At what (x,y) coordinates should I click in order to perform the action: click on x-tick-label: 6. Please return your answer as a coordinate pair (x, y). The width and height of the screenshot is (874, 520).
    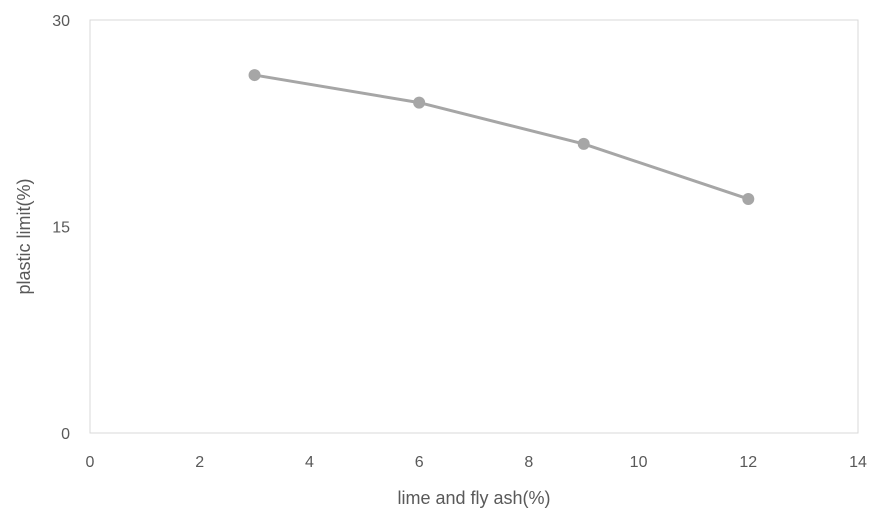
    Looking at the image, I should click on (419, 462).